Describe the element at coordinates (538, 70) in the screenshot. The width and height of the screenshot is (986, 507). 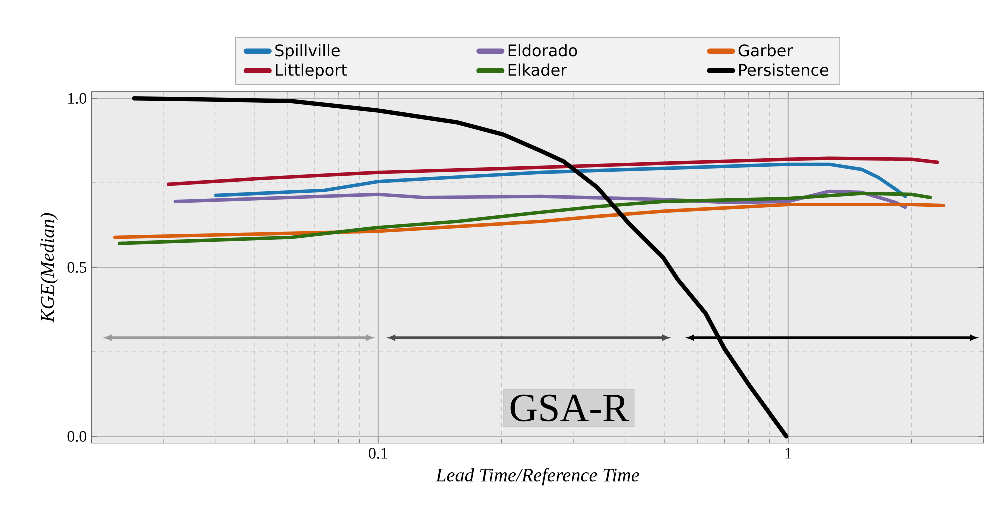
I see `legend-label: Elkader` at that location.